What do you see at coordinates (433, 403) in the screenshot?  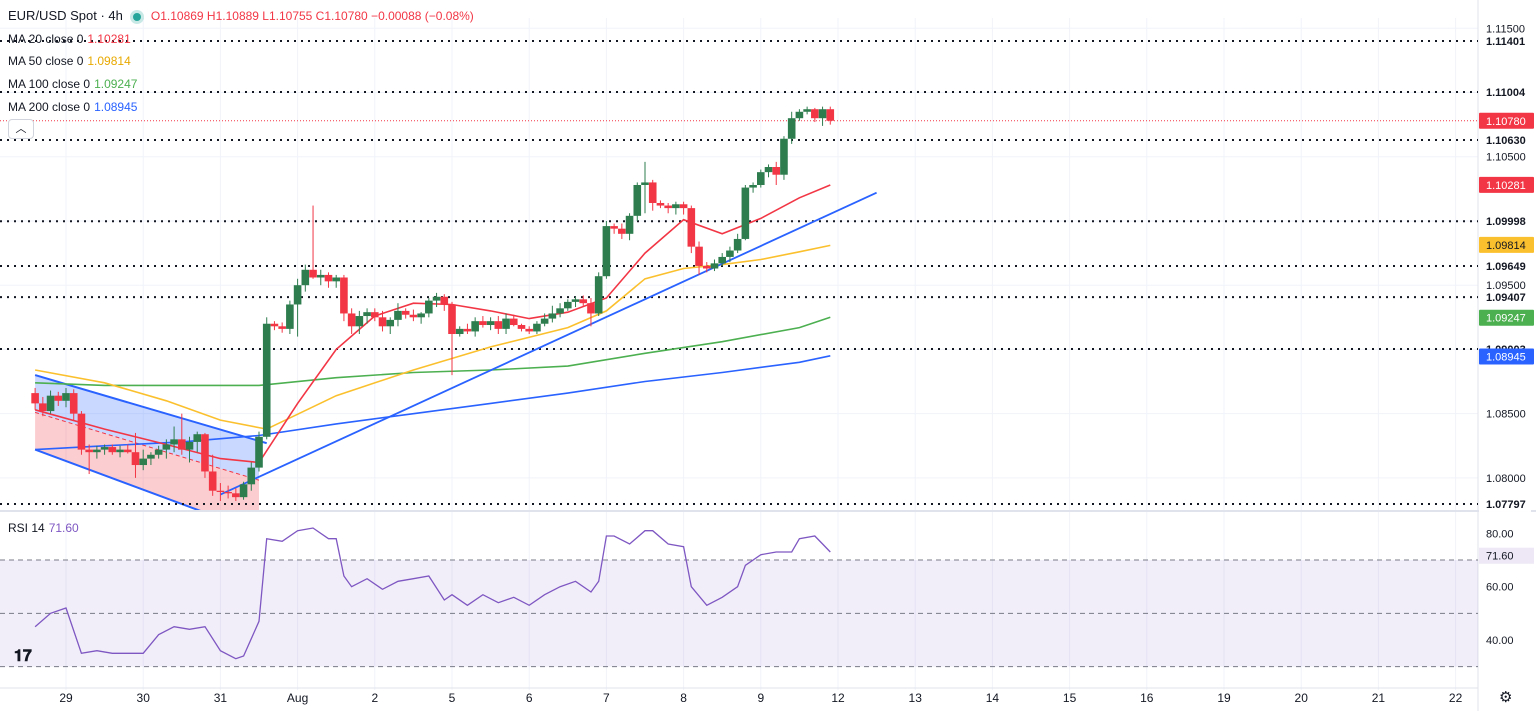 I see `ma200-line` at bounding box center [433, 403].